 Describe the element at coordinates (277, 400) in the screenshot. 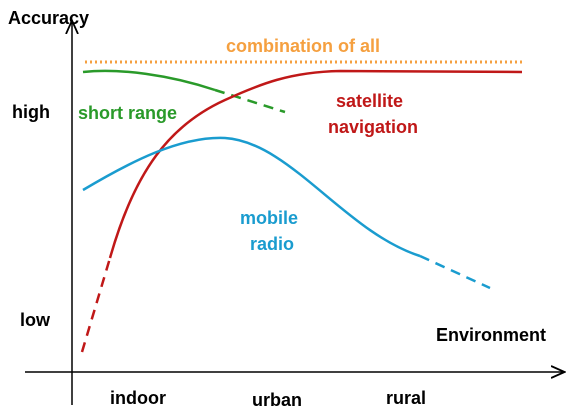

I see `x-category: urban` at that location.